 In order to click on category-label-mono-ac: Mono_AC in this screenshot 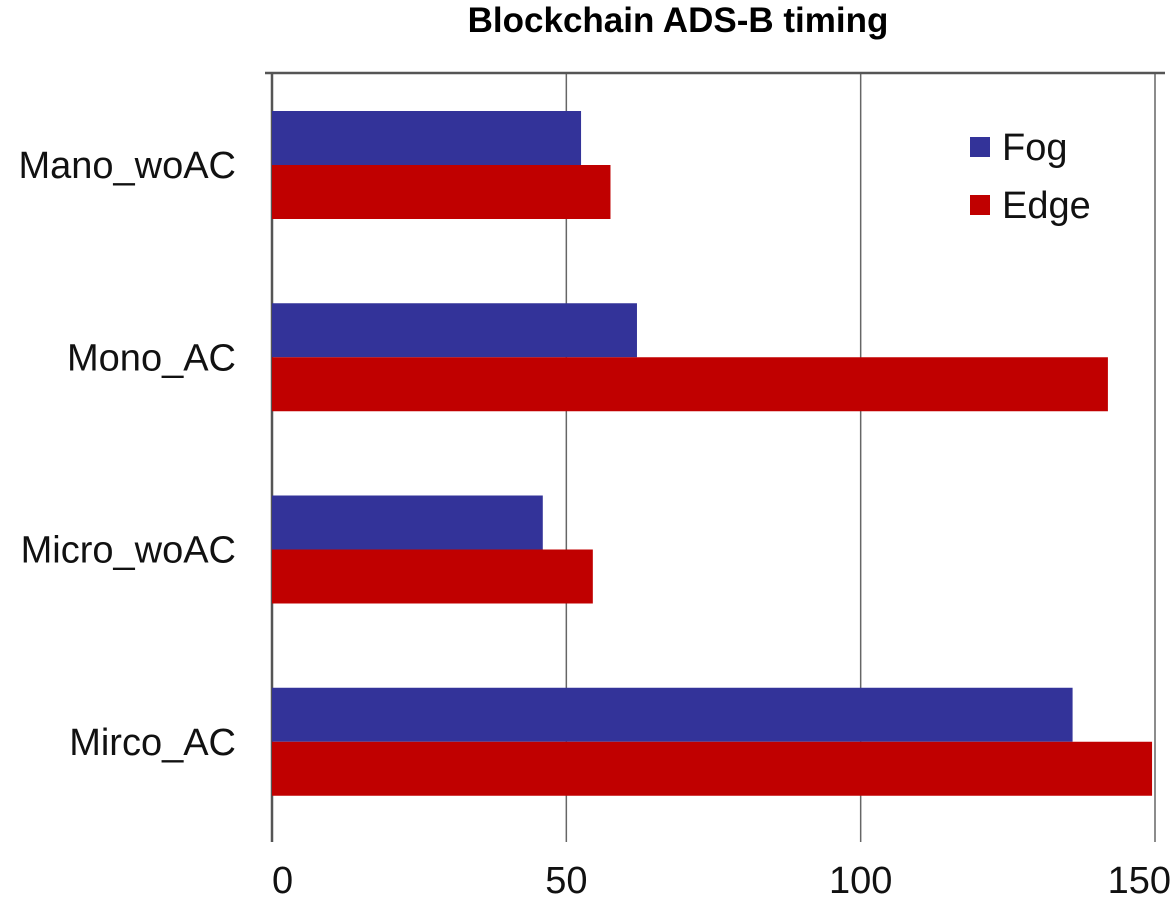, I will do `click(151, 358)`.